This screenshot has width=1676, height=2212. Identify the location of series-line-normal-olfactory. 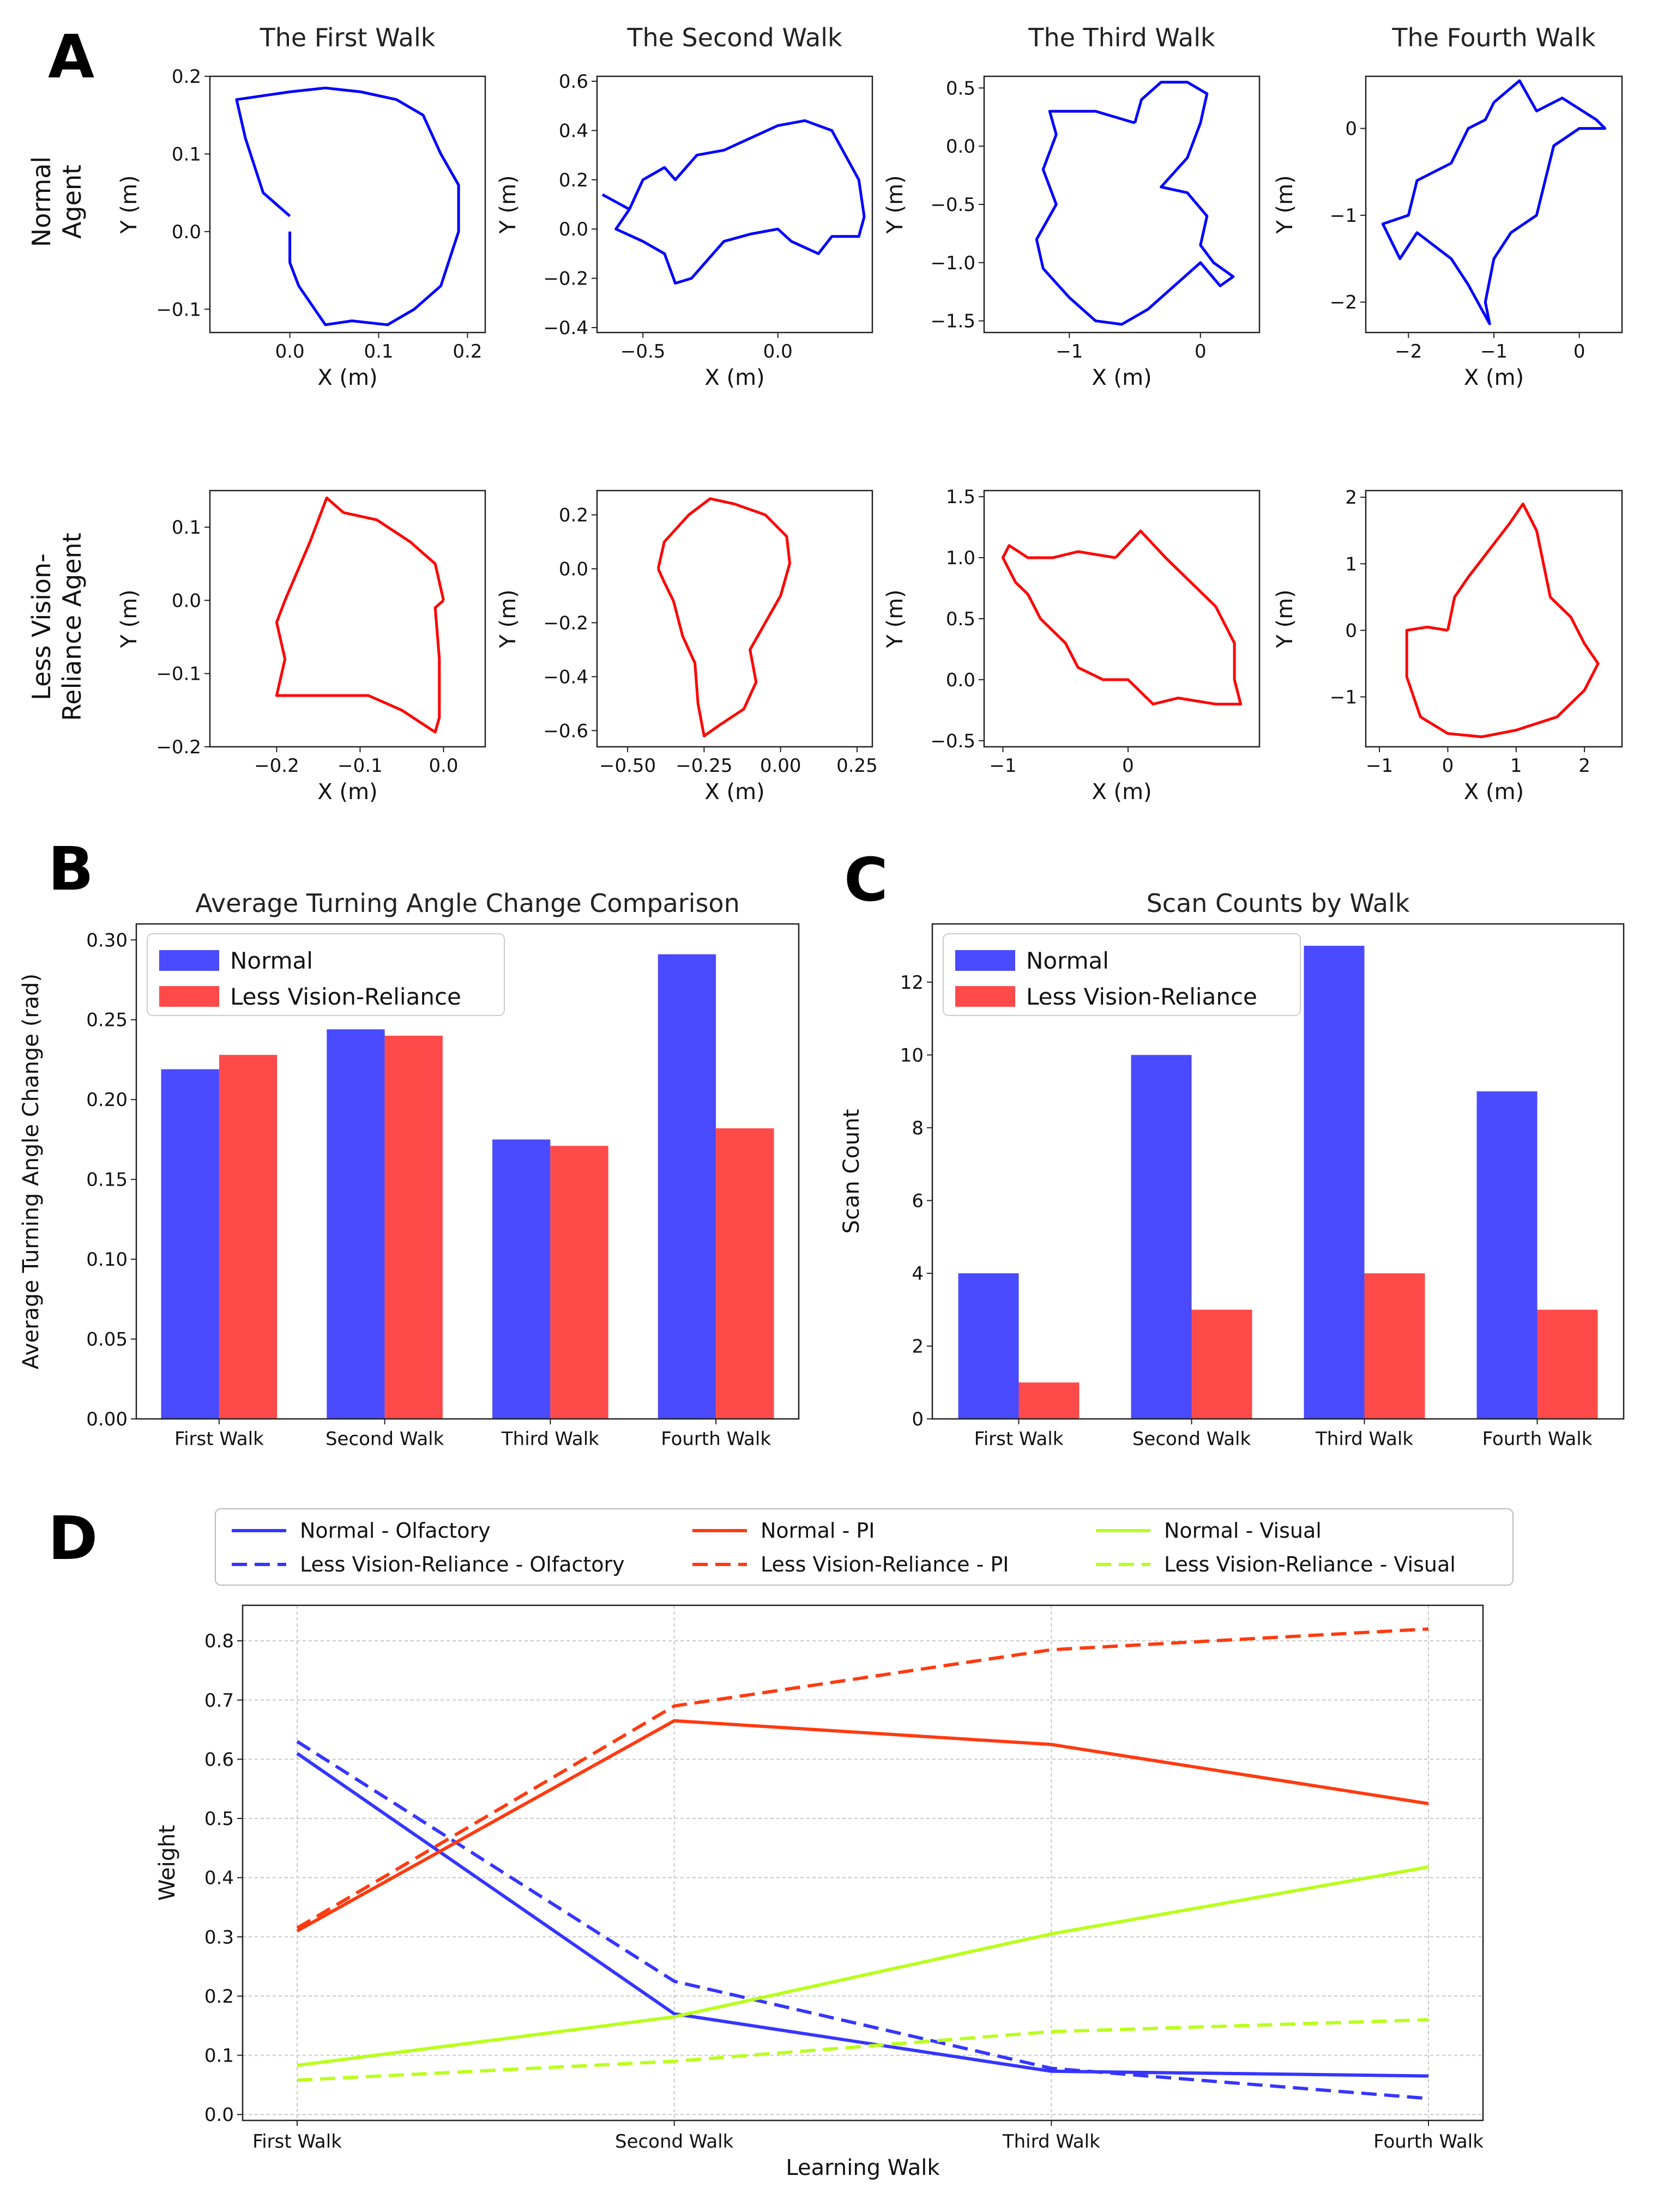
(863, 1915).